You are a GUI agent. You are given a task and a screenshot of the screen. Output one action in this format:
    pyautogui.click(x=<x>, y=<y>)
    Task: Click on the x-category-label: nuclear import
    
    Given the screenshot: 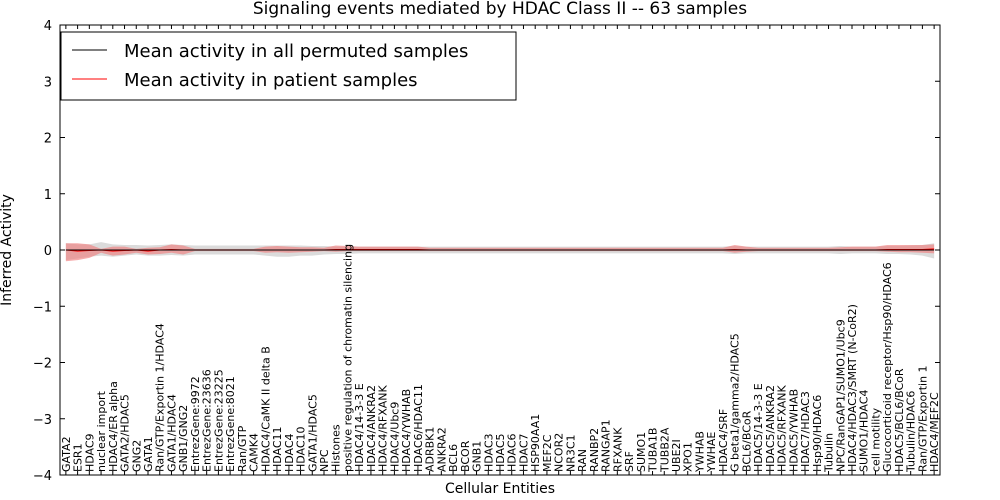 What is the action you would take?
    pyautogui.click(x=101, y=431)
    